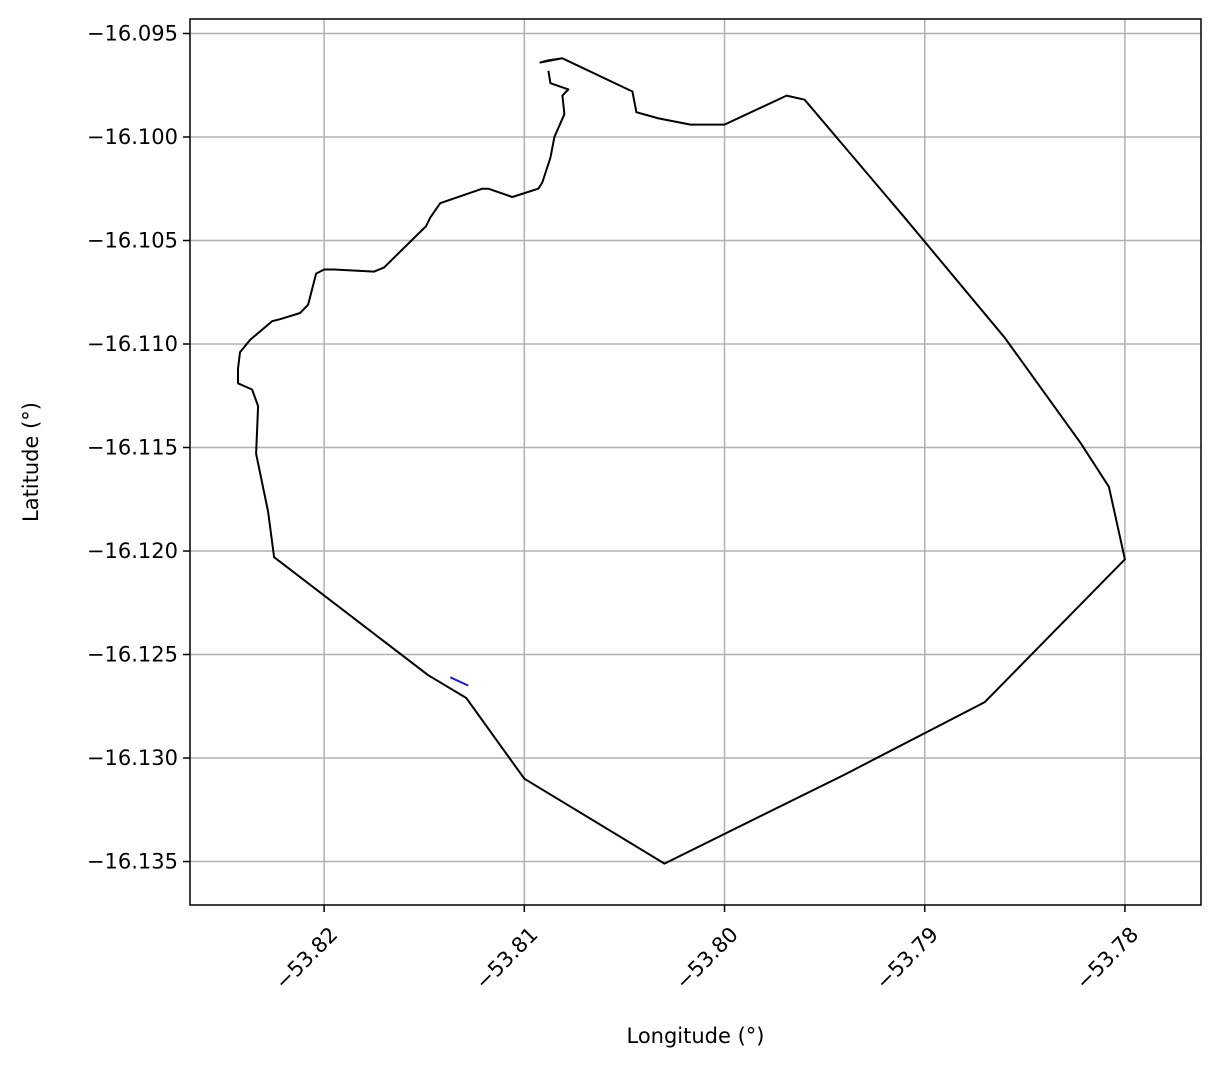  Describe the element at coordinates (132, 655) in the screenshot. I see `y-tick-label: −16.125` at that location.